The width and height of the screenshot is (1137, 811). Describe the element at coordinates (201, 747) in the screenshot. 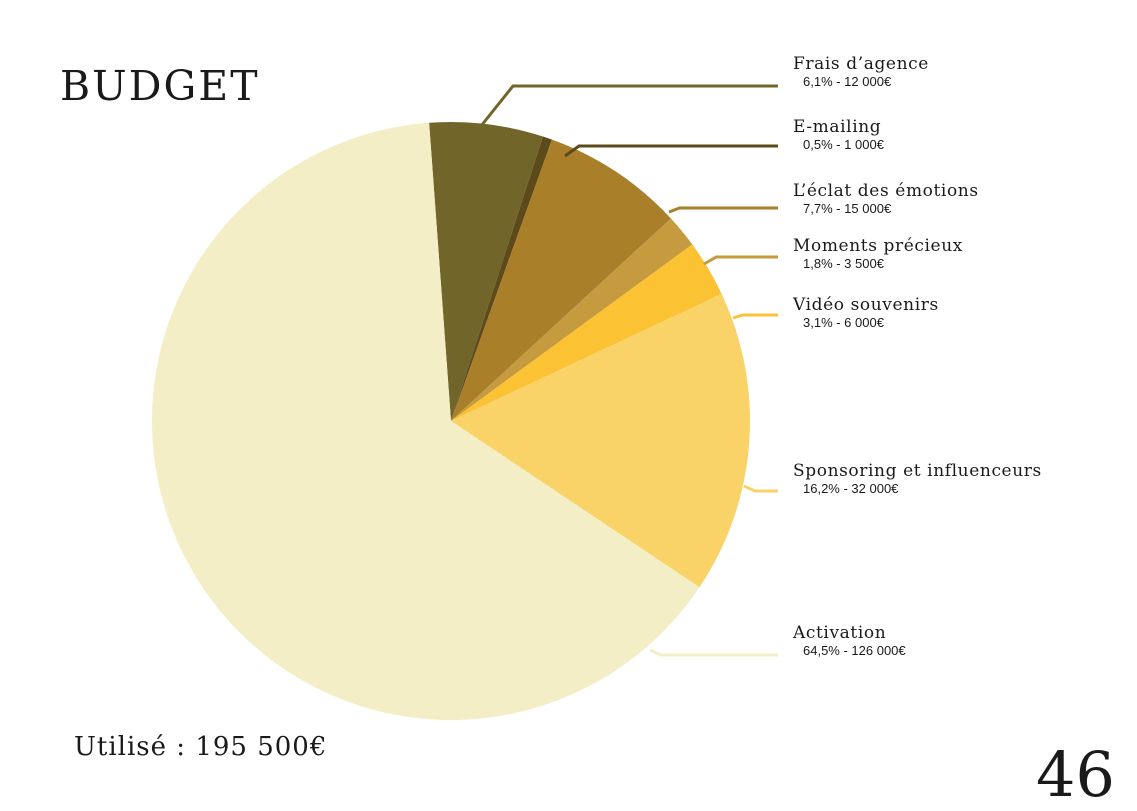

I see `used-total: Utilisé : 195 500€` at that location.